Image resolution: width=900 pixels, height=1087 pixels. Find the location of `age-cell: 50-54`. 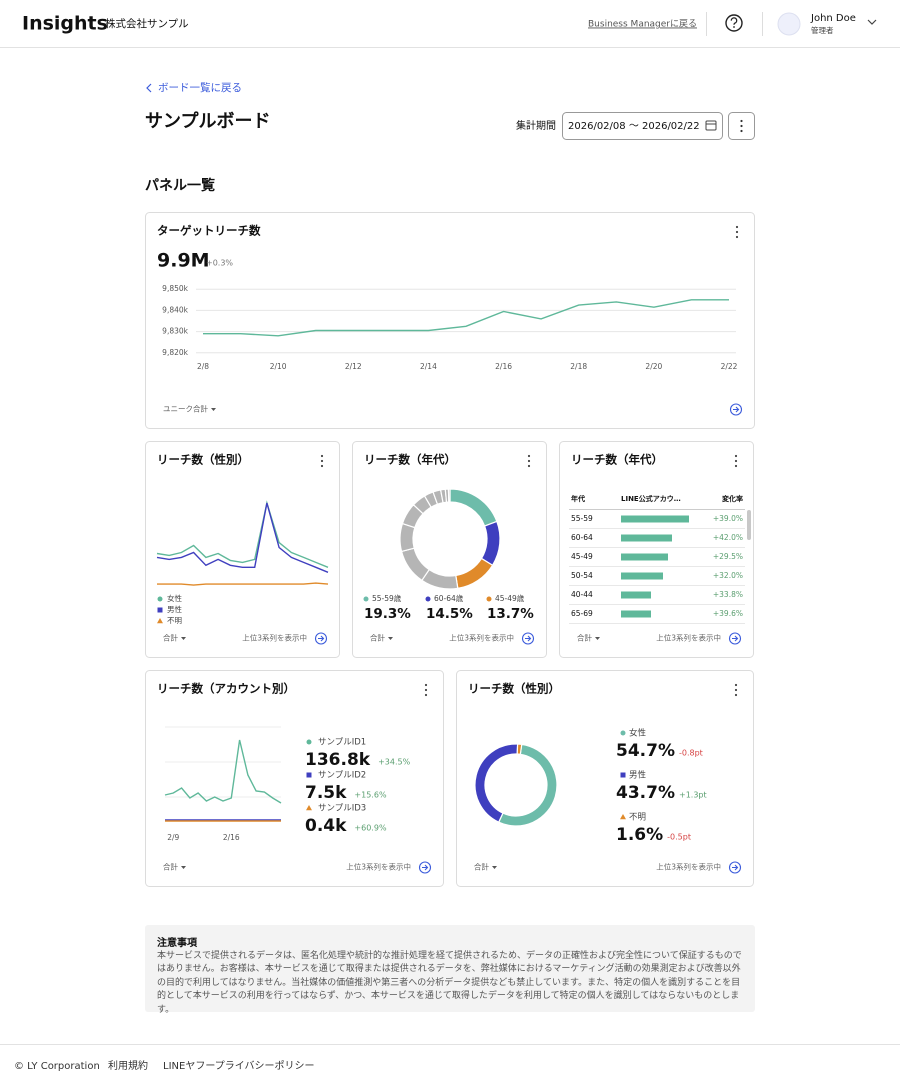

age-cell: 50-54 is located at coordinates (582, 575).